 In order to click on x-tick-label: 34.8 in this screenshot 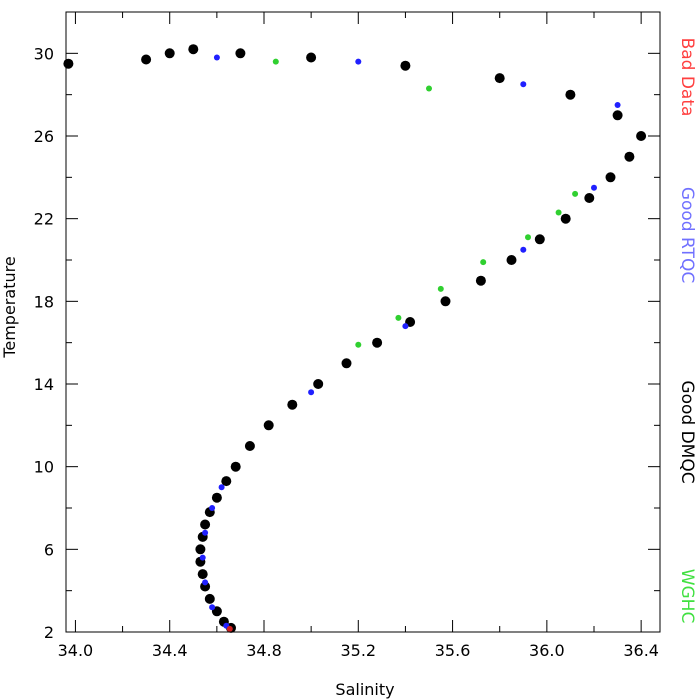, I will do `click(264, 650)`.